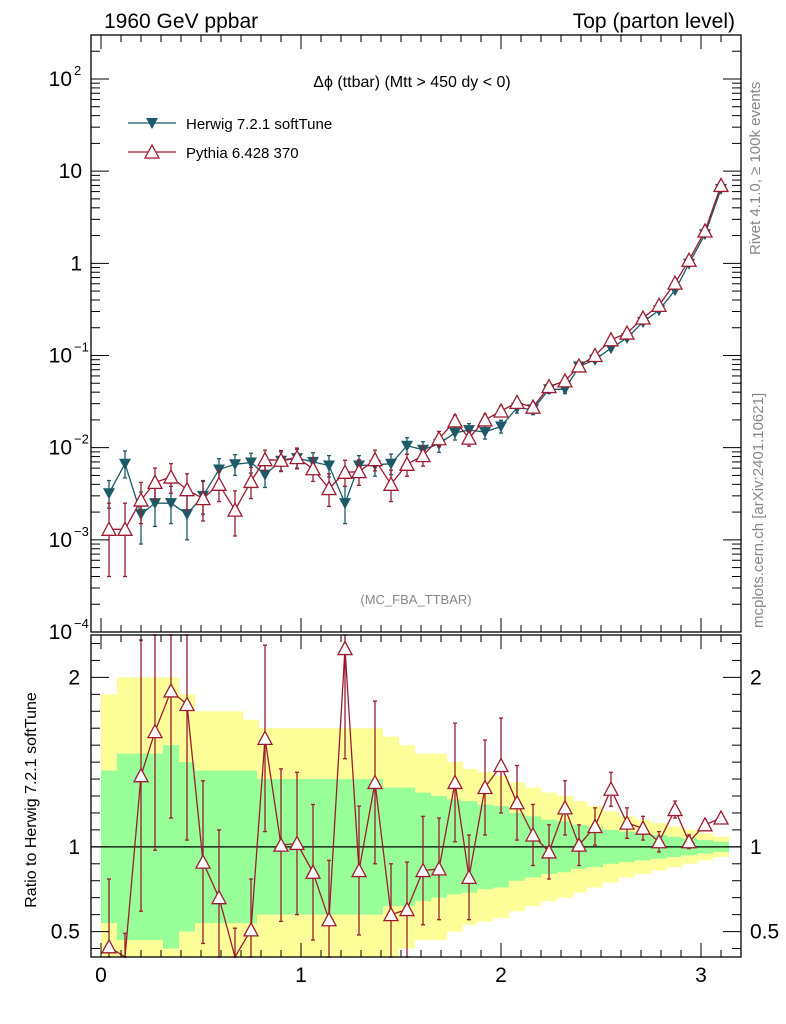 This screenshot has height=1024, width=786. I want to click on xtick-label: 2, so click(501, 975).